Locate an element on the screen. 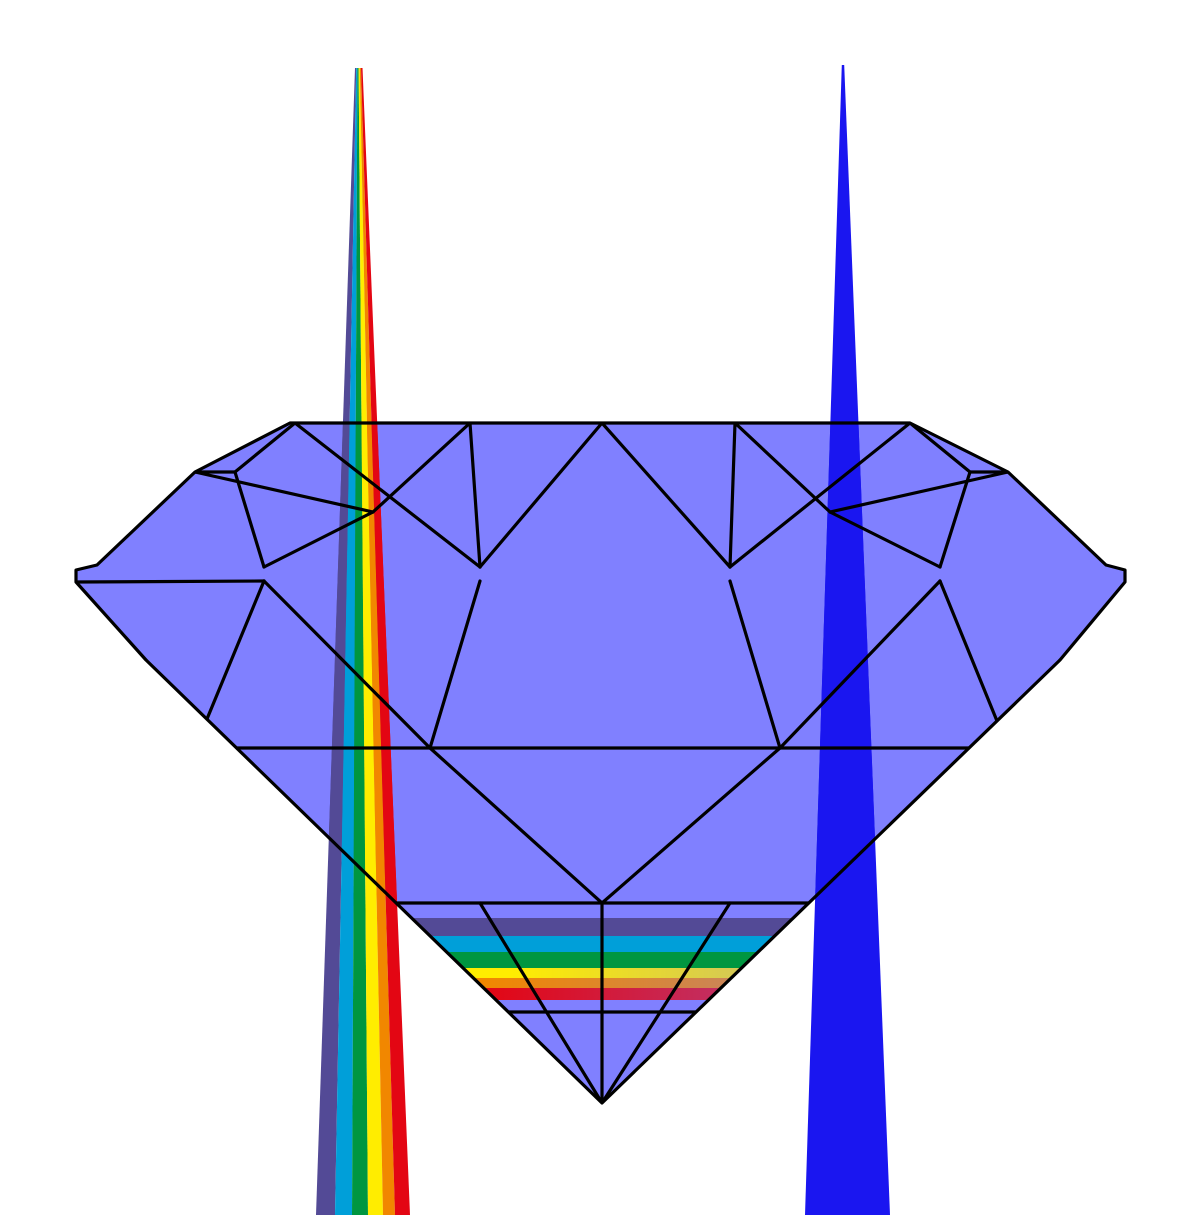 This screenshot has height=1215, width=1203. refracted-band-yellow is located at coordinates (720, 973).